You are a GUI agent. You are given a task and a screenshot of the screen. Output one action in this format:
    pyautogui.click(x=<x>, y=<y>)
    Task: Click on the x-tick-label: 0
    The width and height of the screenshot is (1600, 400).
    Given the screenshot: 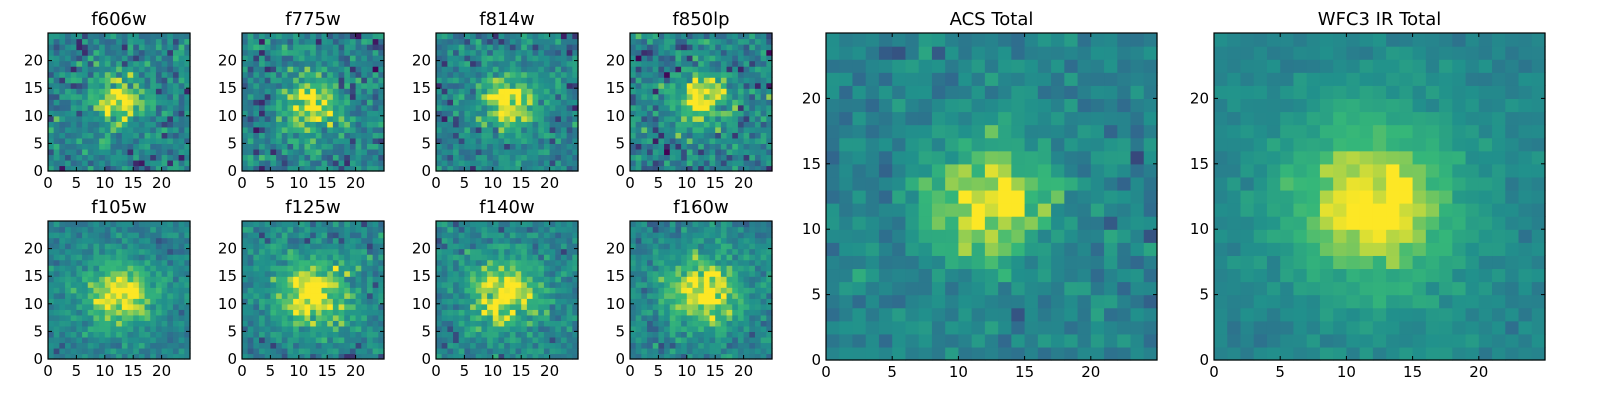 What is the action you would take?
    pyautogui.click(x=48, y=371)
    